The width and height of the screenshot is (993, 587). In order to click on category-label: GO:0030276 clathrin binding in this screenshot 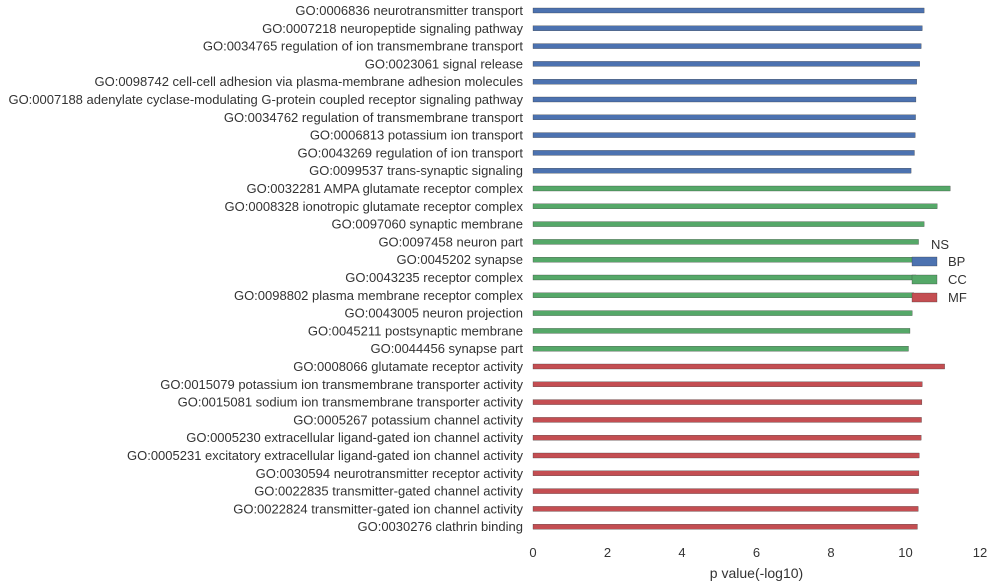, I will do `click(440, 526)`.